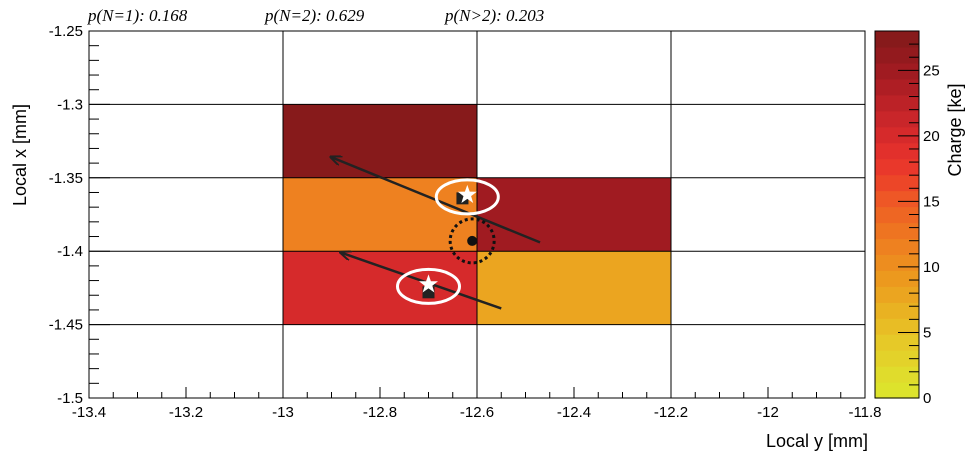 The width and height of the screenshot is (970, 462). Describe the element at coordinates (283, 412) in the screenshot. I see `x-tick-label-2: -13` at that location.